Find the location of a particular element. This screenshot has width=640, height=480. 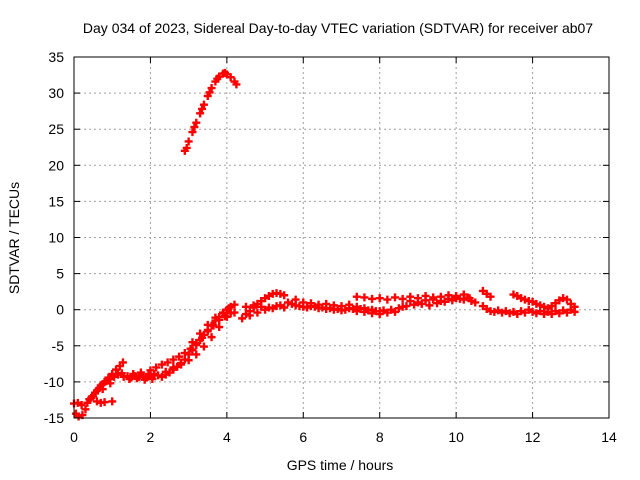

y-tick-label: 30 is located at coordinates (56, 93).